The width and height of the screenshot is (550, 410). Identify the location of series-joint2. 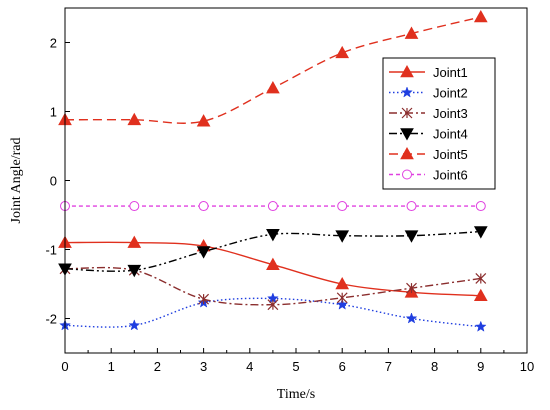
(273, 312).